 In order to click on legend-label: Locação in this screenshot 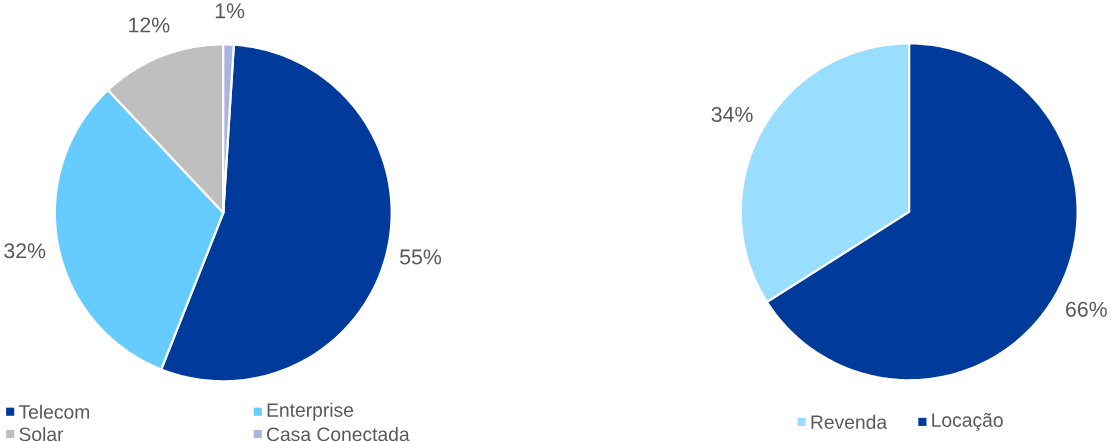, I will do `click(967, 421)`.